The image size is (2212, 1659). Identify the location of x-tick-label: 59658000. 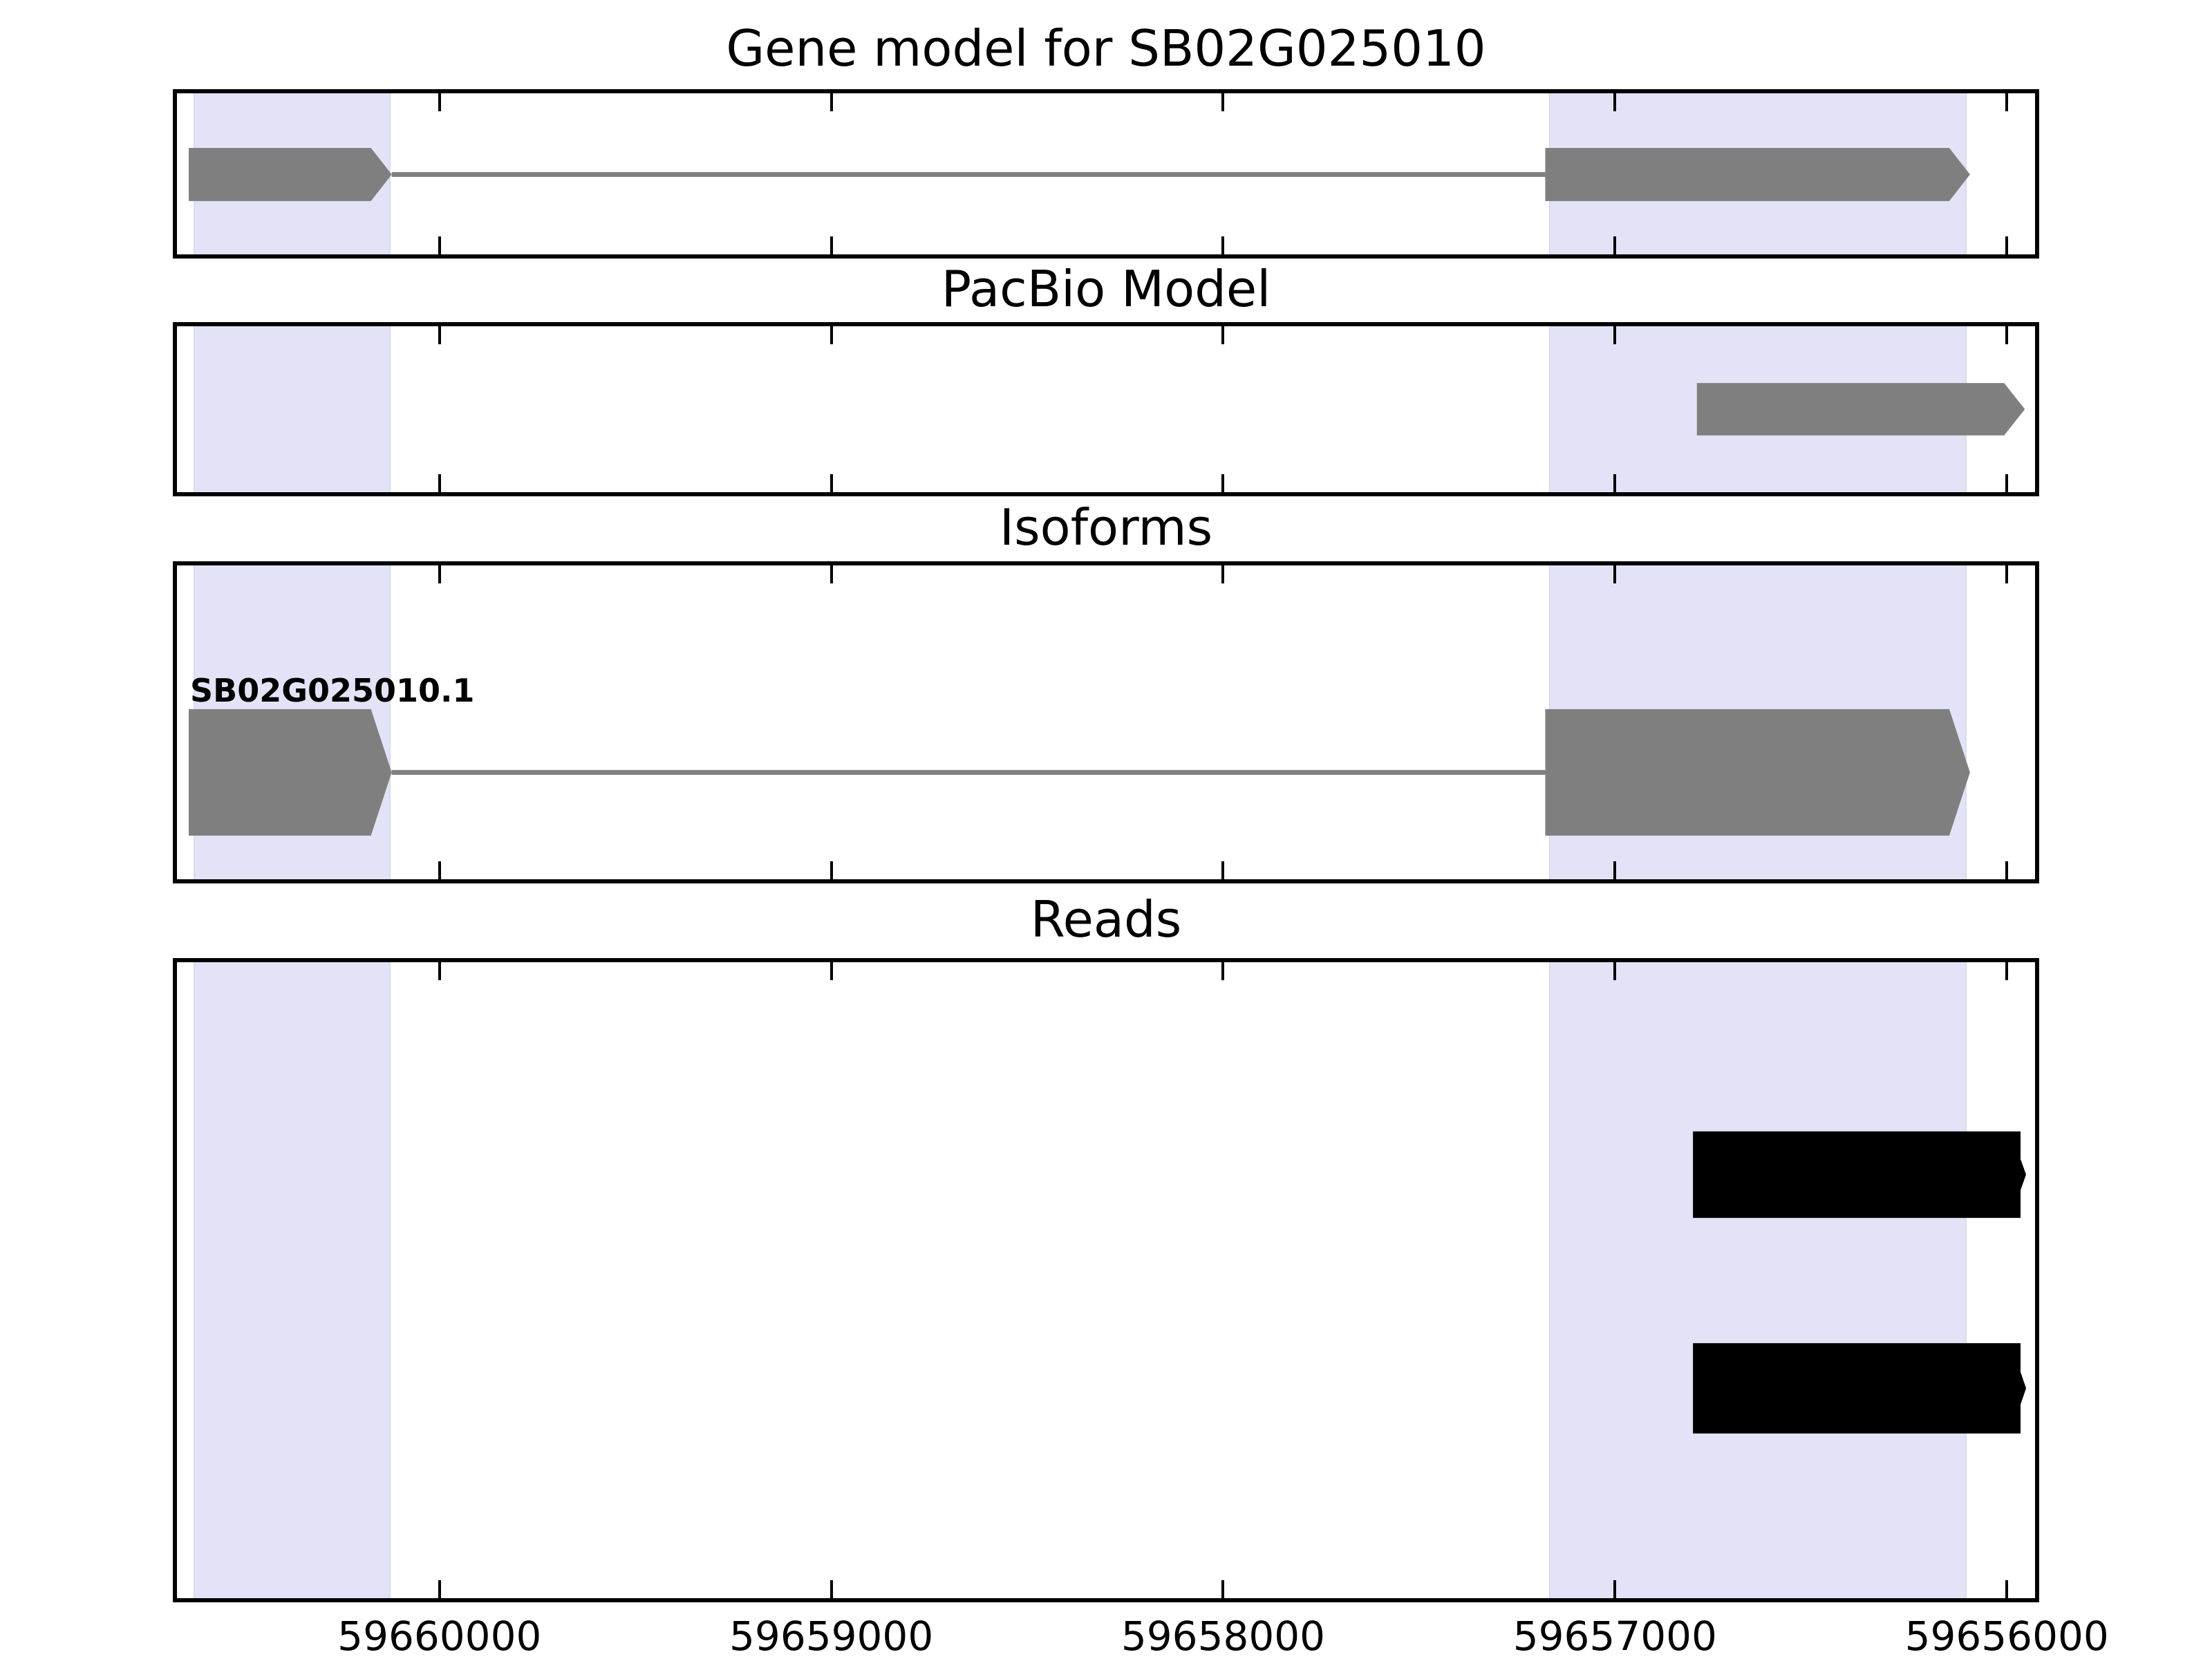
(1223, 1636).